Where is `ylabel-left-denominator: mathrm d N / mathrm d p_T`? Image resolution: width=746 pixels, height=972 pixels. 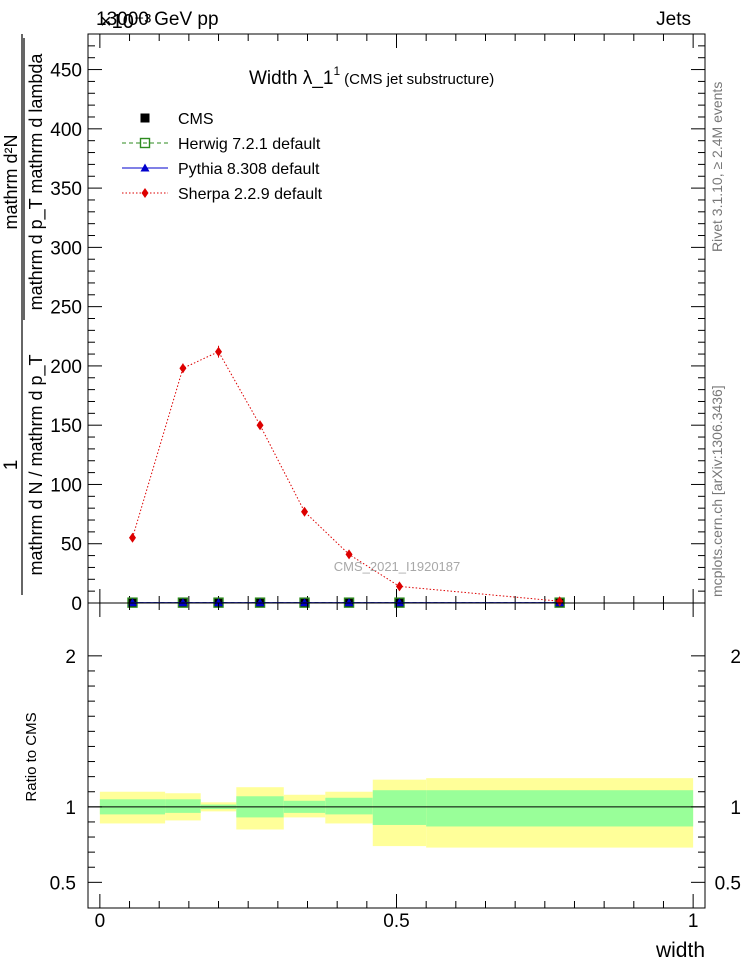 ylabel-left-denominator: mathrm d N / mathrm d p_T is located at coordinates (36, 464).